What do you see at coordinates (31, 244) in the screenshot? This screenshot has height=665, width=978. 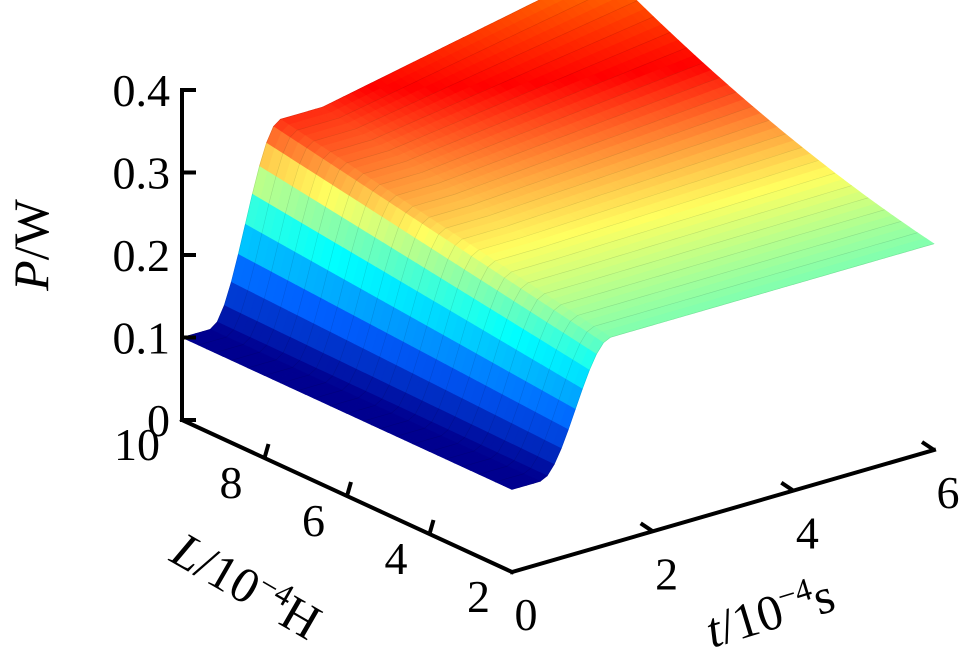 I see `z-axis-title: P/W` at bounding box center [31, 244].